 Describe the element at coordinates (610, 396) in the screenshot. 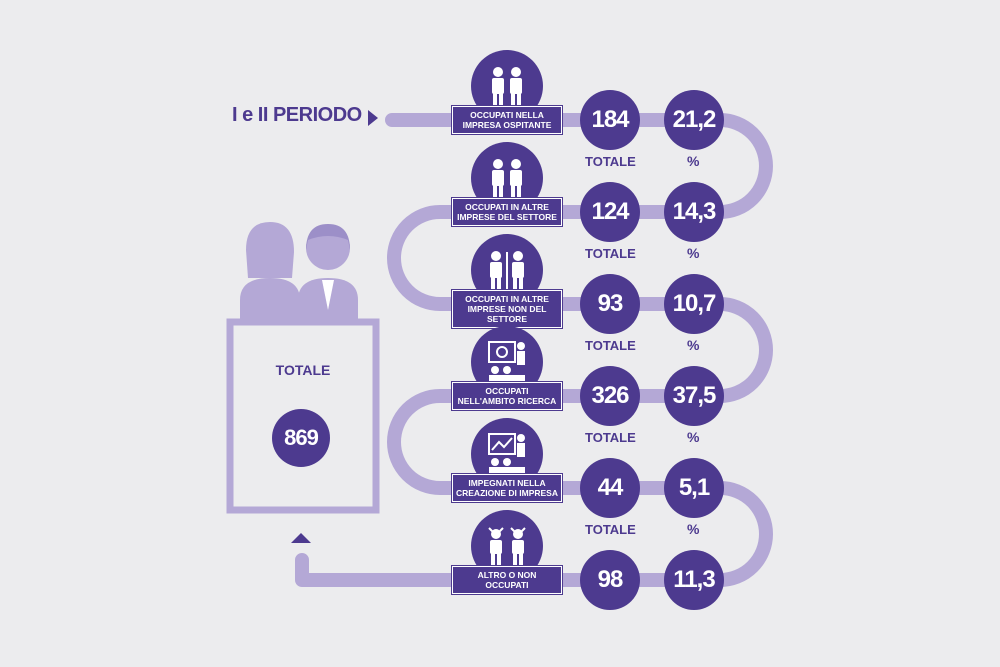

I see `row-total-value: 326` at that location.